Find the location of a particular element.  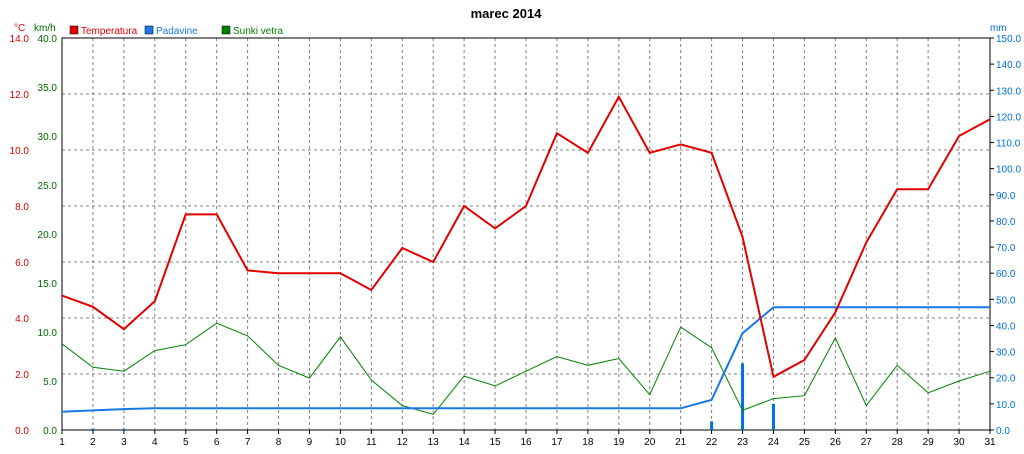

day-tick-label: 16 is located at coordinates (526, 442).